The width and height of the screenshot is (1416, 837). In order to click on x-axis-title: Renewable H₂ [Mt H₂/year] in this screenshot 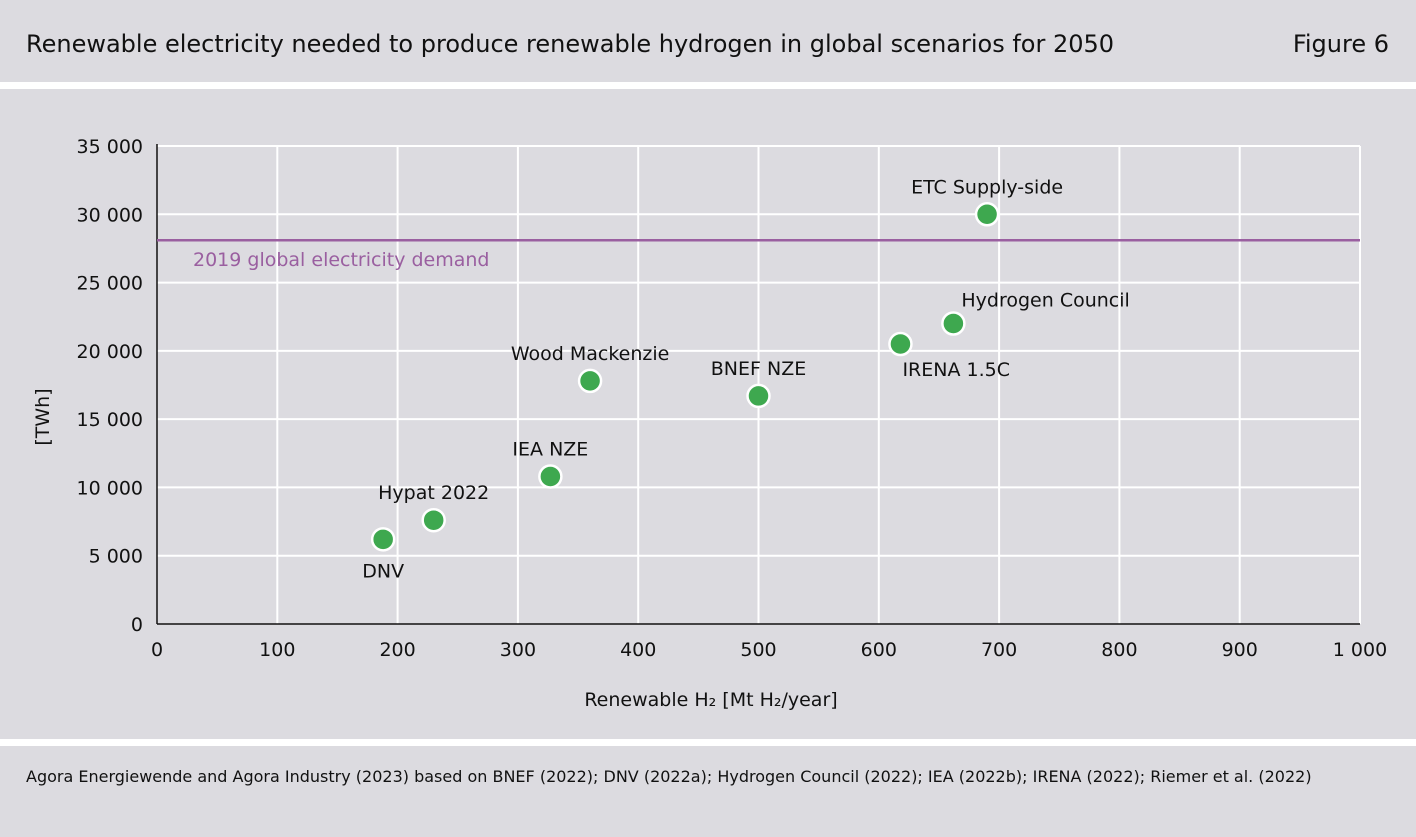, I will do `click(710, 700)`.